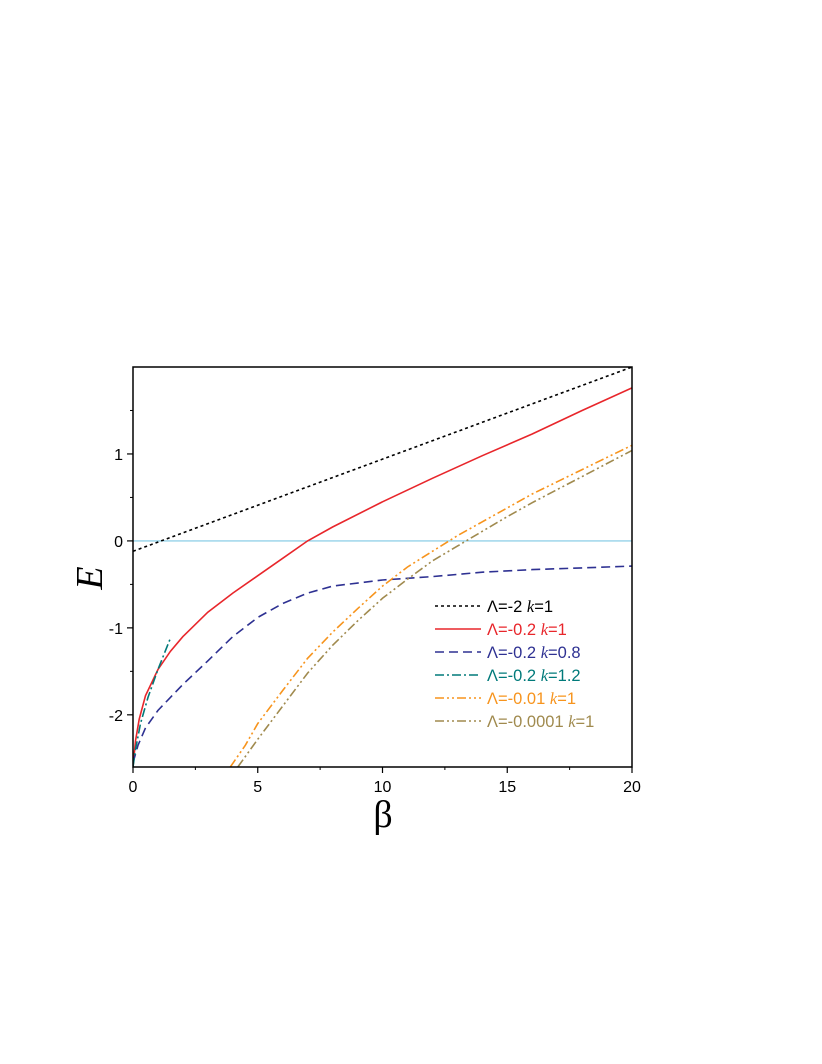 This screenshot has height=1064, width=822. What do you see at coordinates (534, 675) in the screenshot?
I see `legend-label-4: Λ=-0.2 k=1.2` at bounding box center [534, 675].